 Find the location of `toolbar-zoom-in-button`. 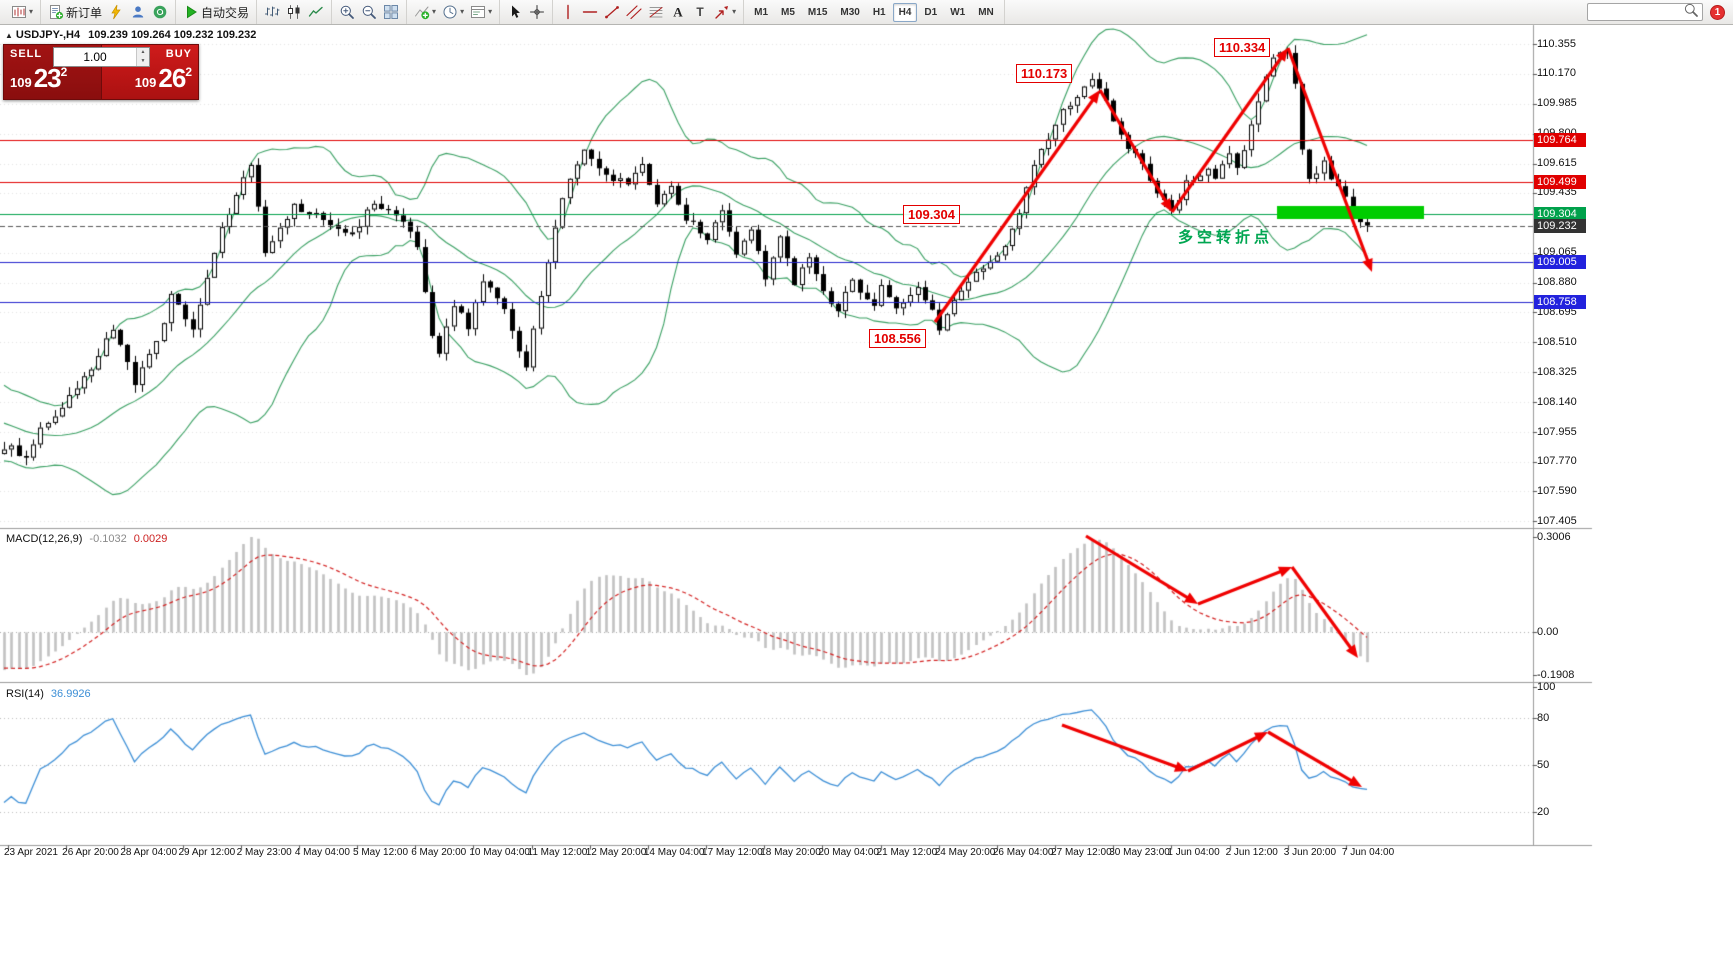

toolbar-zoom-in-button is located at coordinates (347, 12).